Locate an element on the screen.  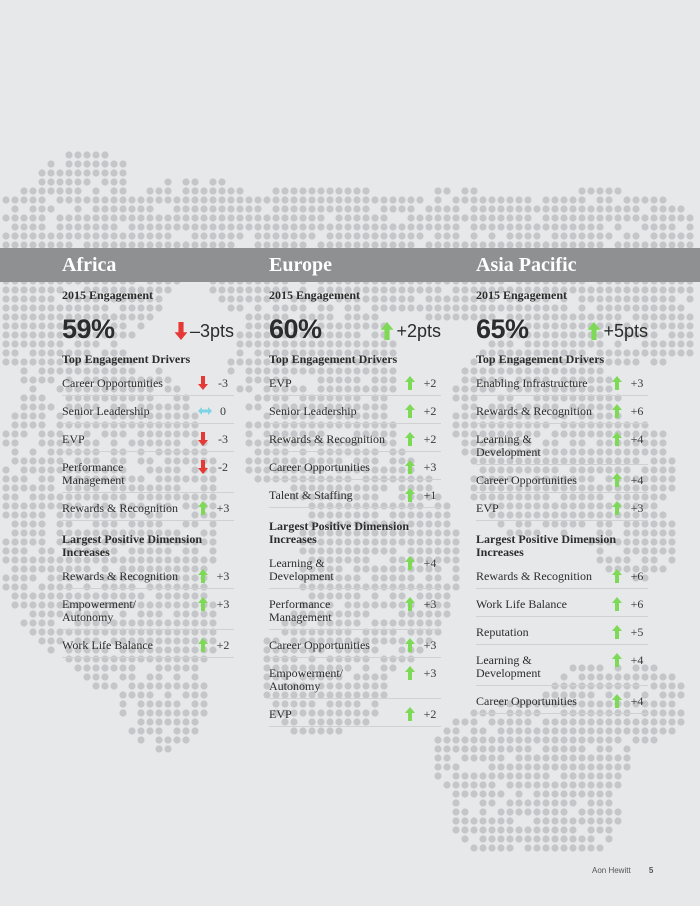
driver-row: EVP -3 is located at coordinates (148, 441).